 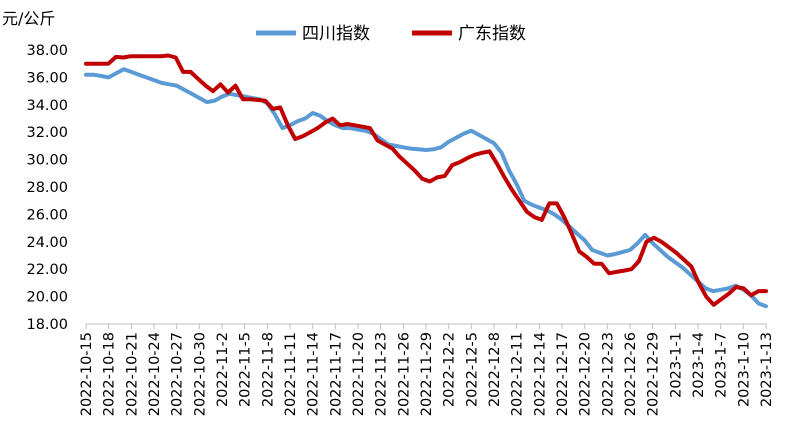 I want to click on y-tick-label: 26.00, so click(x=47, y=215).